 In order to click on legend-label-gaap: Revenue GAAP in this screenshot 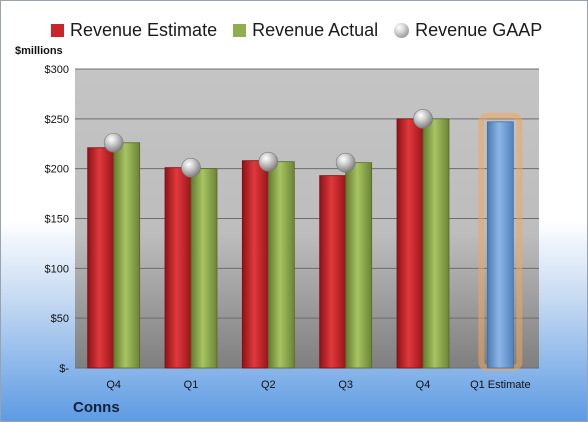, I will do `click(479, 29)`.